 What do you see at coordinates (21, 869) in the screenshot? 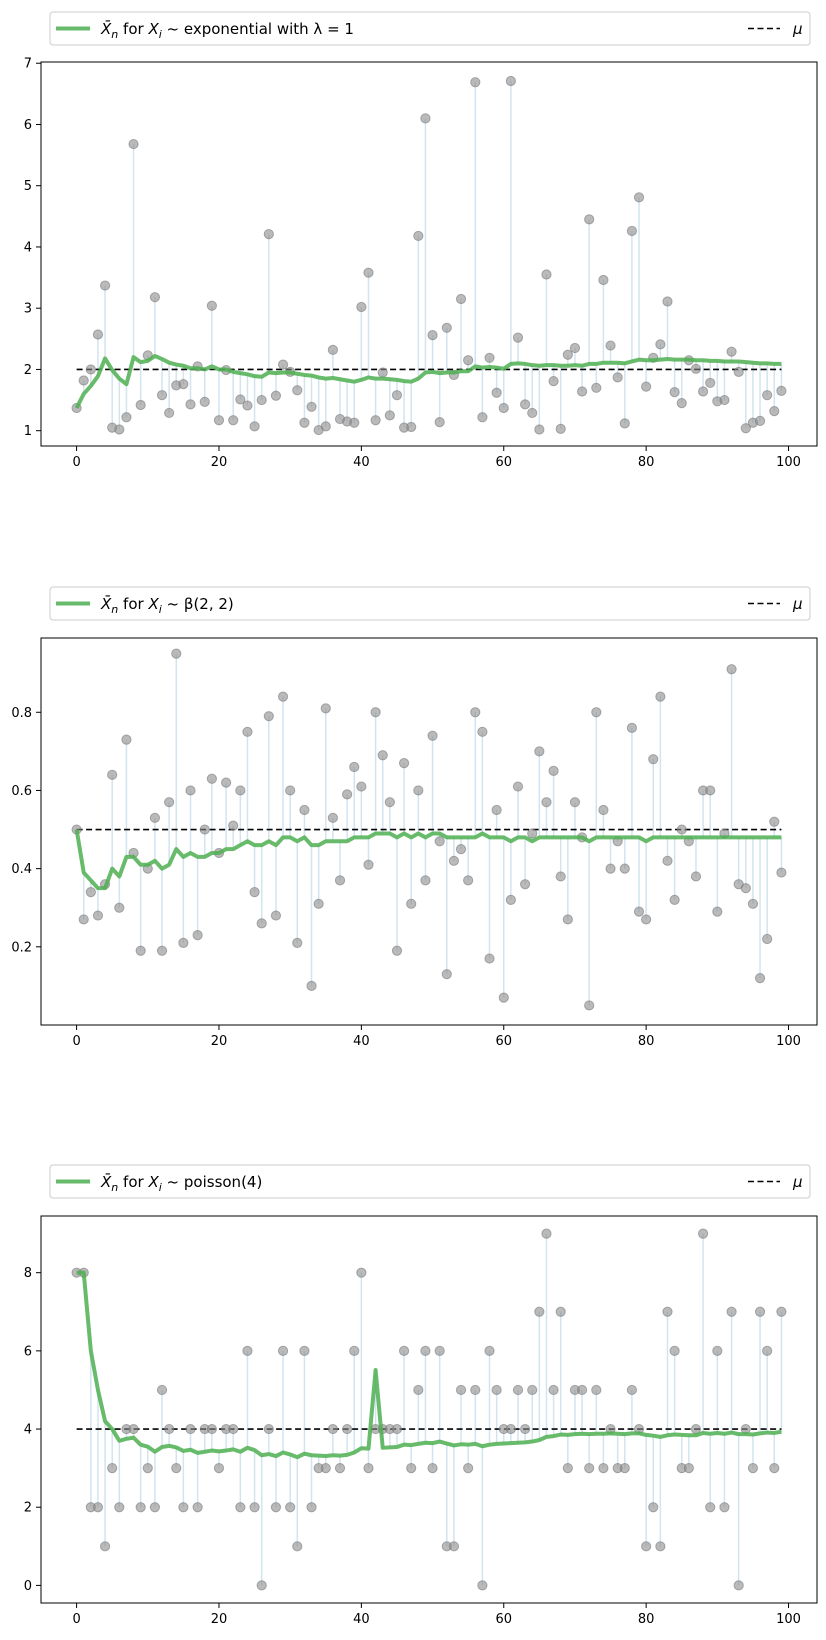
I see `y-tick-label: 0.4` at bounding box center [21, 869].